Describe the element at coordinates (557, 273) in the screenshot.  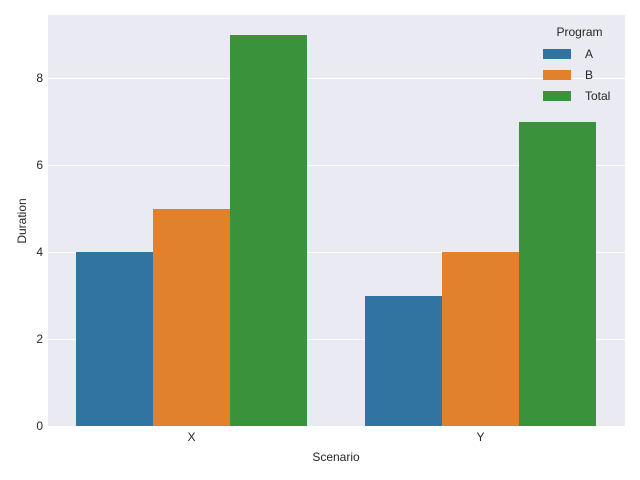
I see `bar-y-total` at that location.